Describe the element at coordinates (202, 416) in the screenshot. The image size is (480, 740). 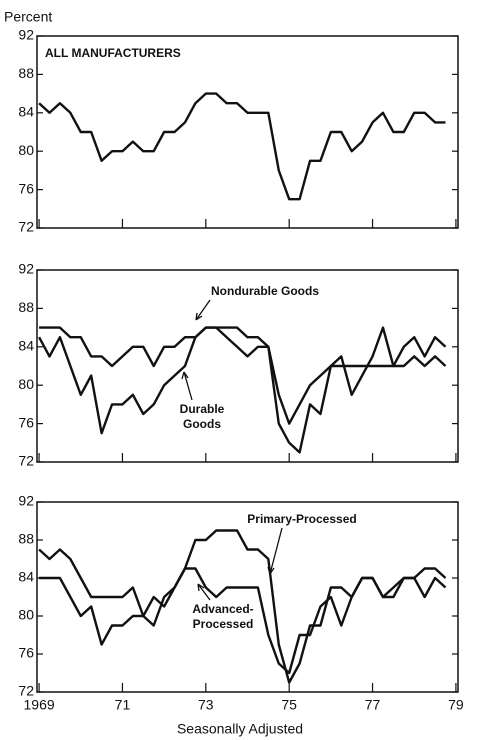
I see `series-label: Durable Goods` at that location.